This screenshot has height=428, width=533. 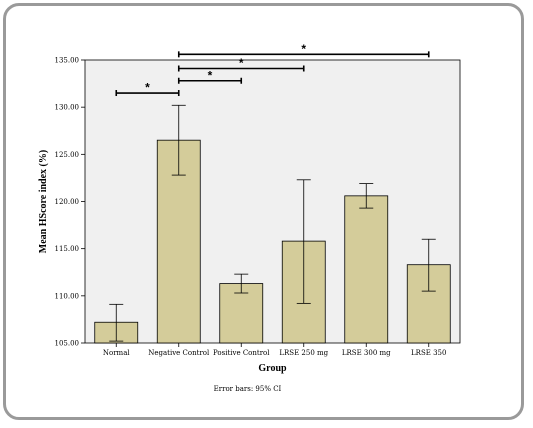 I want to click on y-tick-label: 125.00, so click(x=67, y=155).